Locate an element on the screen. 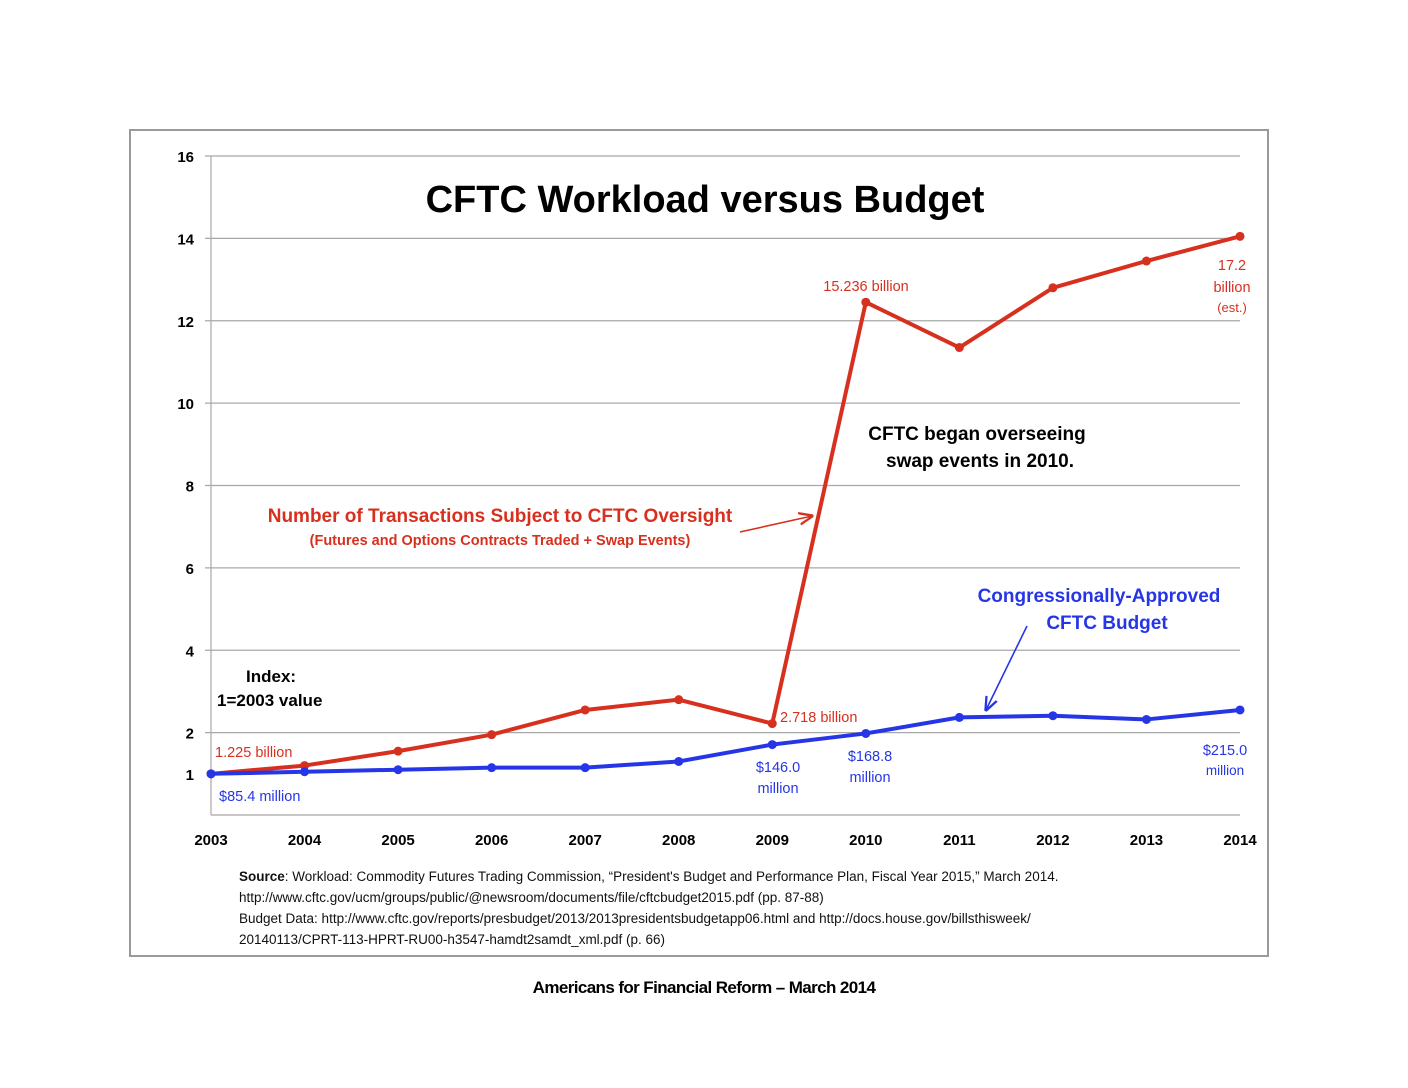 This screenshot has width=1408, height=1088. budget-series-sublabel: CFTC Budget is located at coordinates (1107, 623).